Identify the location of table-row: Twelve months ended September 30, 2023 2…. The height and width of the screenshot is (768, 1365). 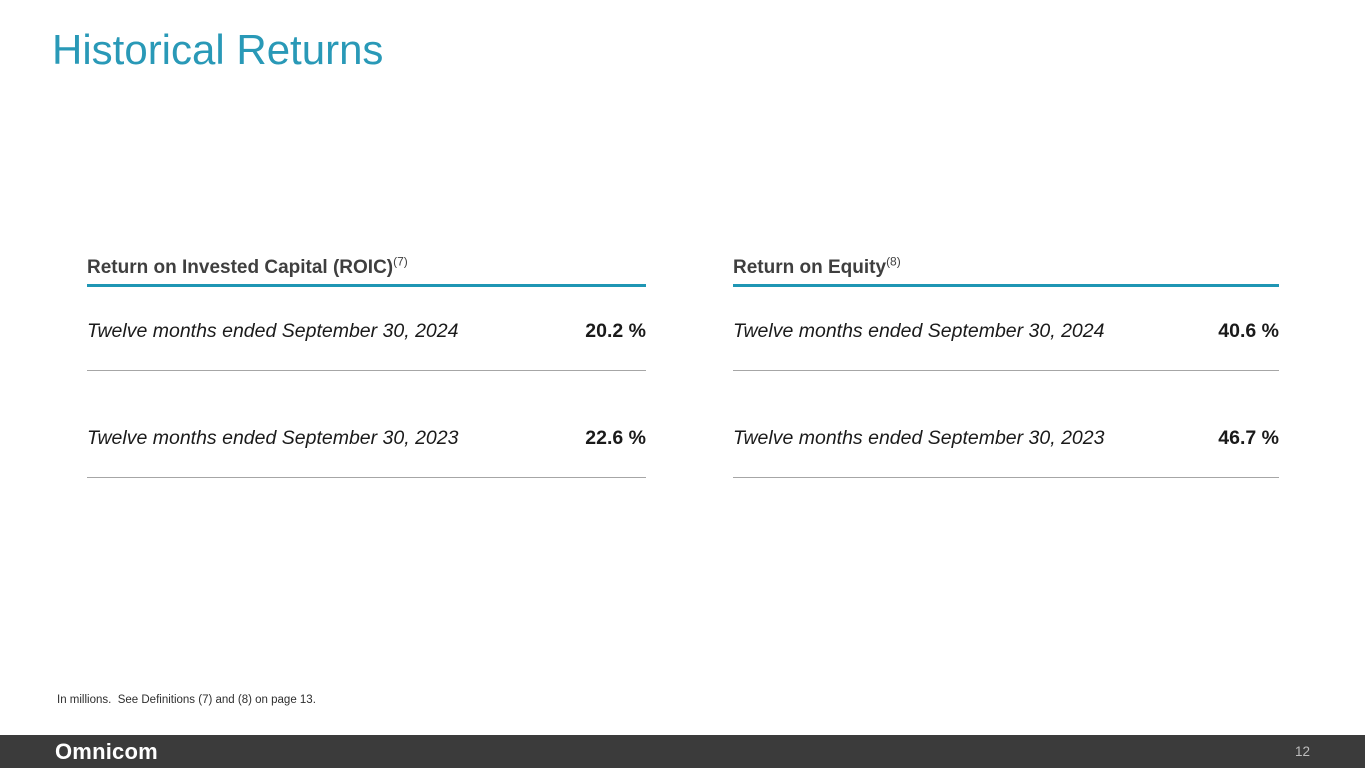
(366, 452).